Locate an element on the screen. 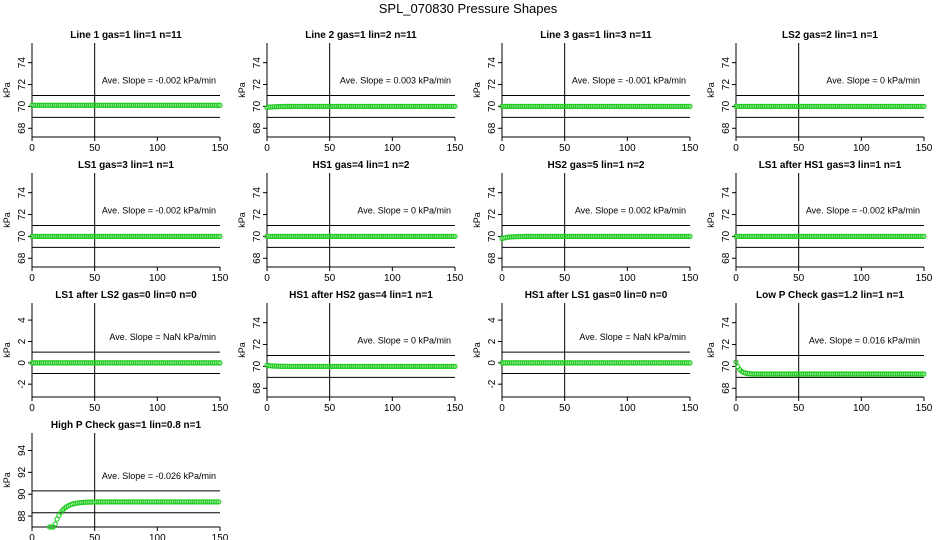 This screenshot has height=540, width=936. slope-annotation: Ave. Slope = -0.026 kPa/min is located at coordinates (159, 476).